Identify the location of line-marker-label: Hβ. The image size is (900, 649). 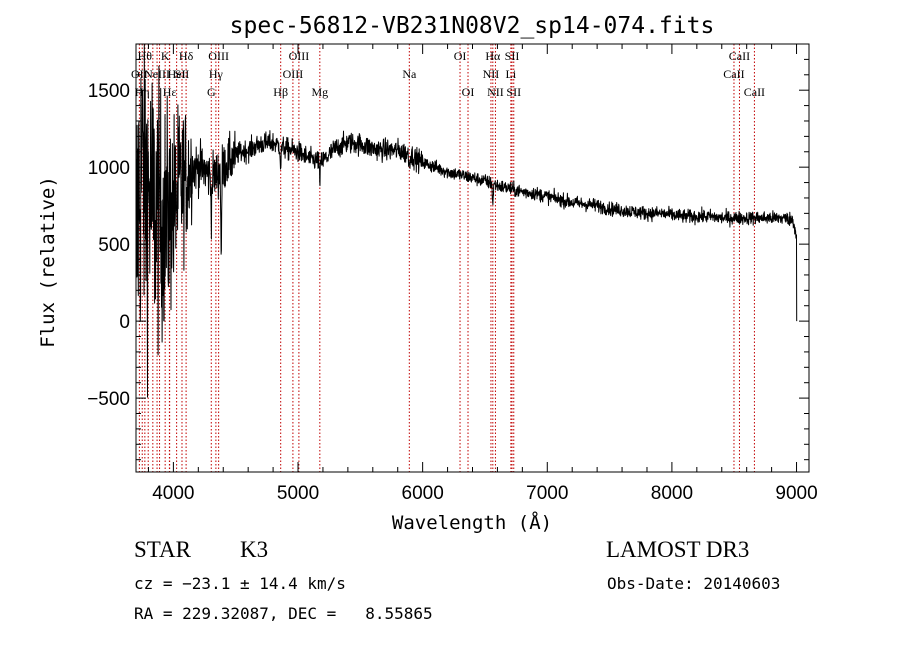
(280, 92).